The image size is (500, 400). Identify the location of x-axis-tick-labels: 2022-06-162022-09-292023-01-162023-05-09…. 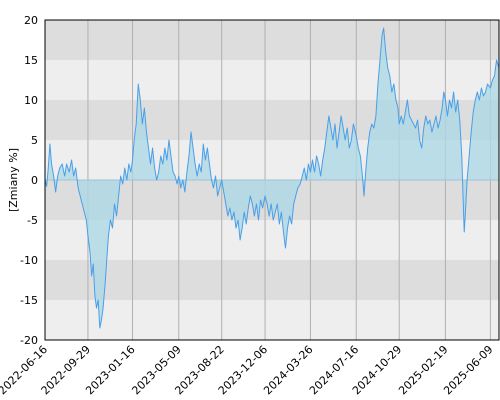
(248, 370).